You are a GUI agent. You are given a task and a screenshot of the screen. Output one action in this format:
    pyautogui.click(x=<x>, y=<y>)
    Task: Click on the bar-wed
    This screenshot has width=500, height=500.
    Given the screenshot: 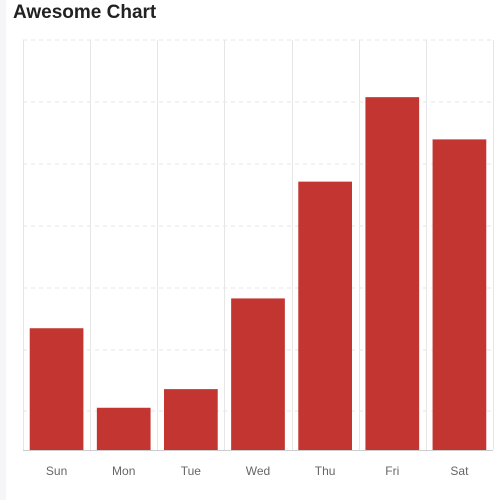 What is the action you would take?
    pyautogui.click(x=258, y=374)
    